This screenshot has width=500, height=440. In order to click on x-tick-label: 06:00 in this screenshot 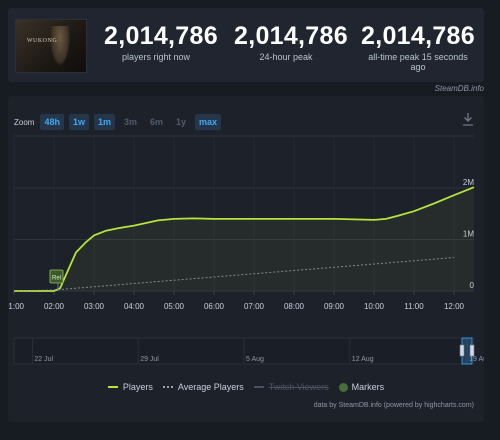, I will do `click(214, 306)`.